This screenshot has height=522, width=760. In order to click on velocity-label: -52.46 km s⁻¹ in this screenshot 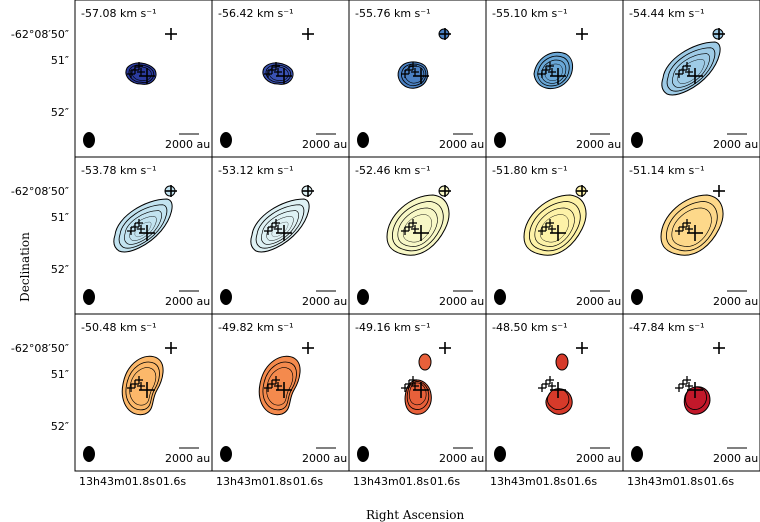, I will do `click(393, 170)`.